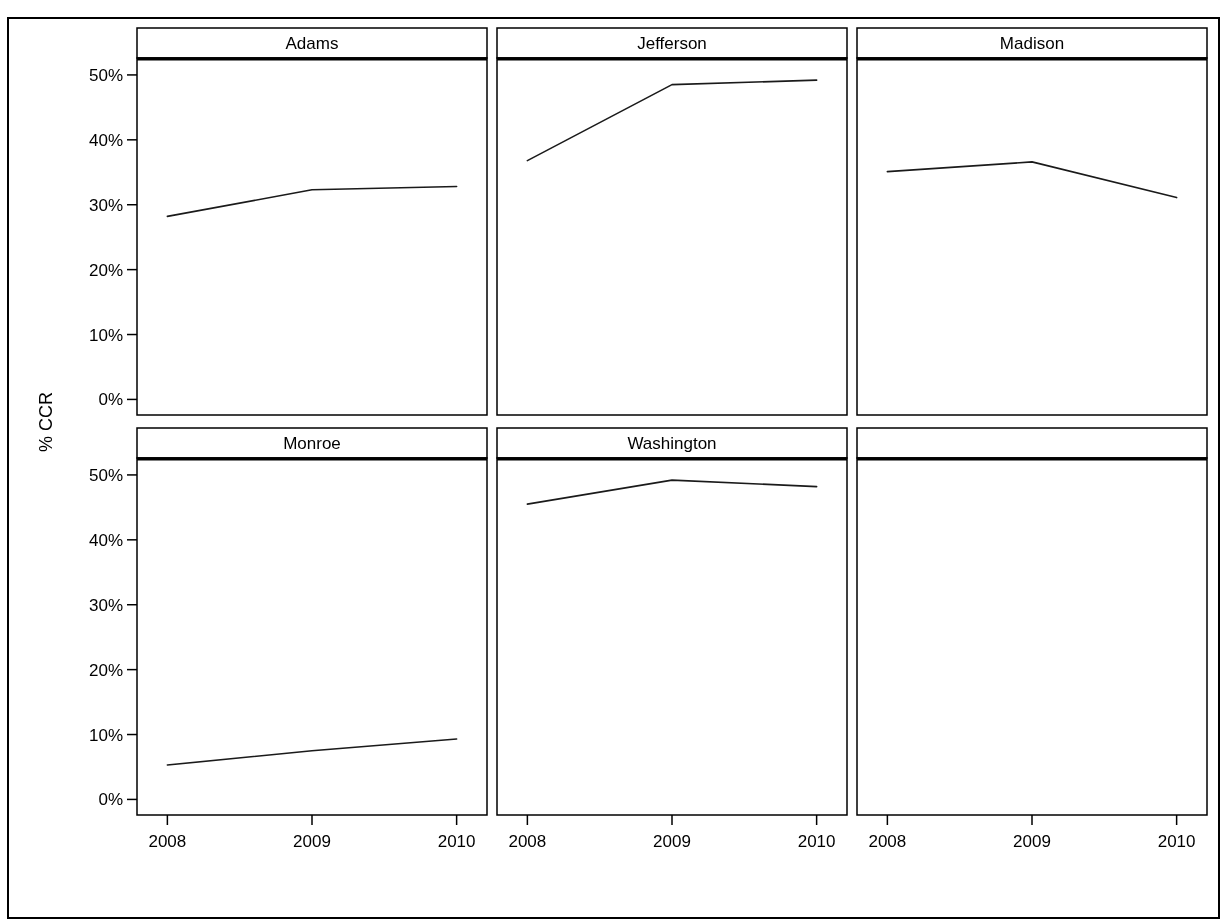 The width and height of the screenshot is (1225, 922). What do you see at coordinates (1032, 43) in the screenshot?
I see `chart-title: Madison` at bounding box center [1032, 43].